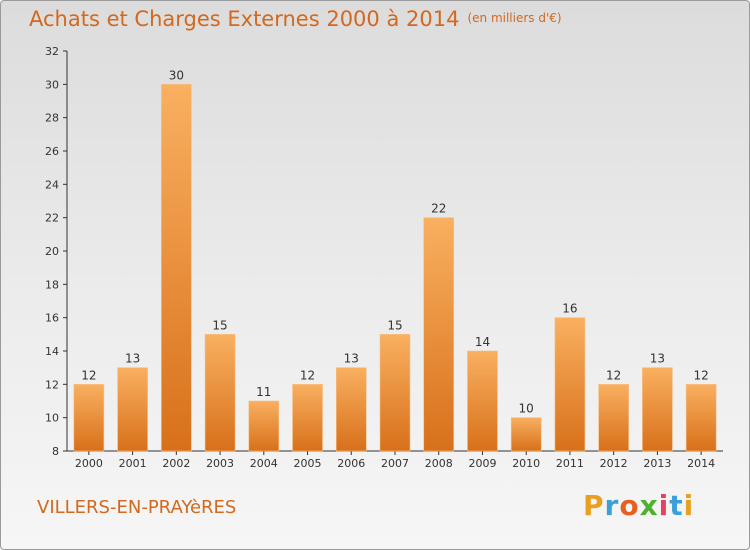 The image size is (750, 550). I want to click on logo-letter: x, so click(649, 505).